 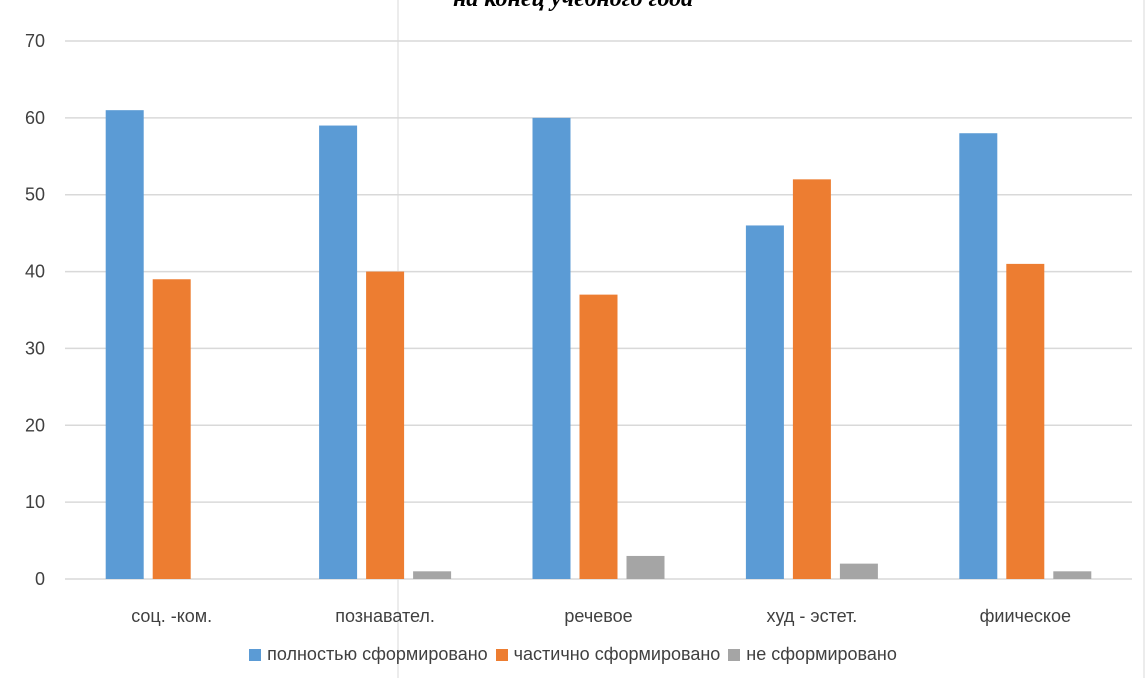 What do you see at coordinates (821, 654) in the screenshot?
I see `legend-label: не сформировано` at bounding box center [821, 654].